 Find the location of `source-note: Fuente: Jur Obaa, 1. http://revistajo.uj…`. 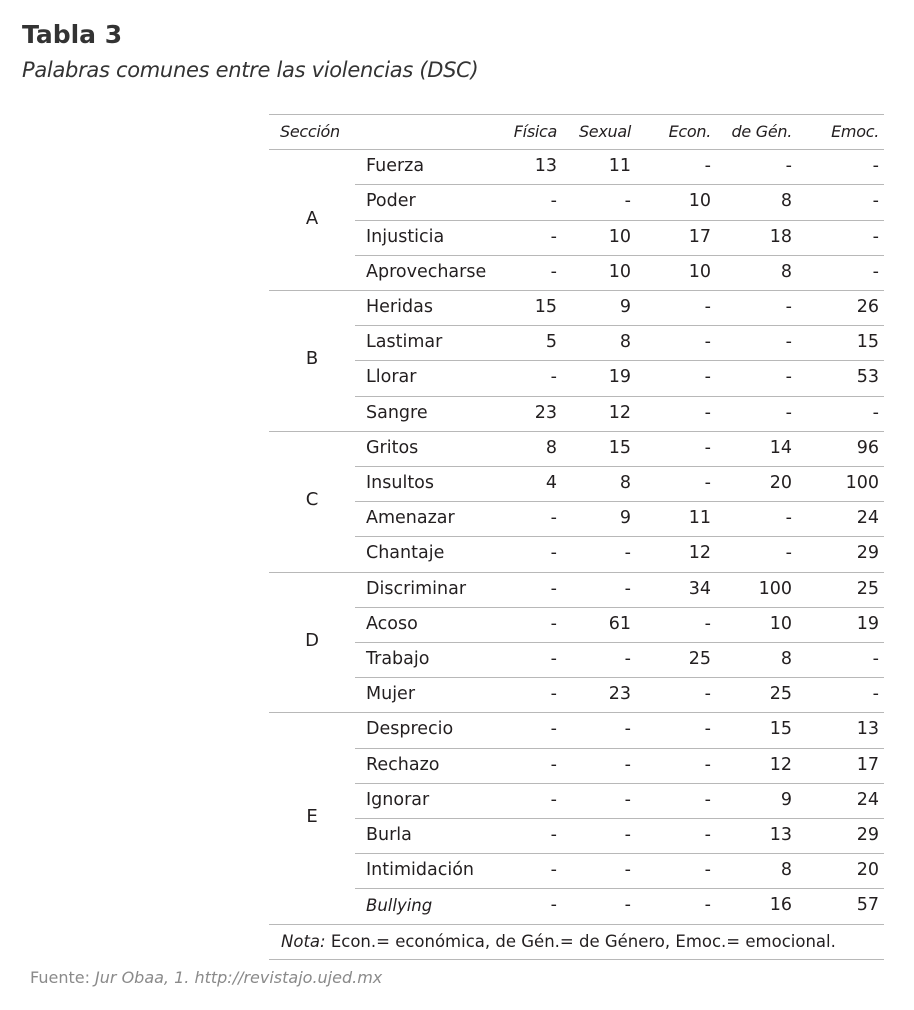

source-note: Fuente: Jur Obaa, 1. http://revistajo.uj… is located at coordinates (206, 977).